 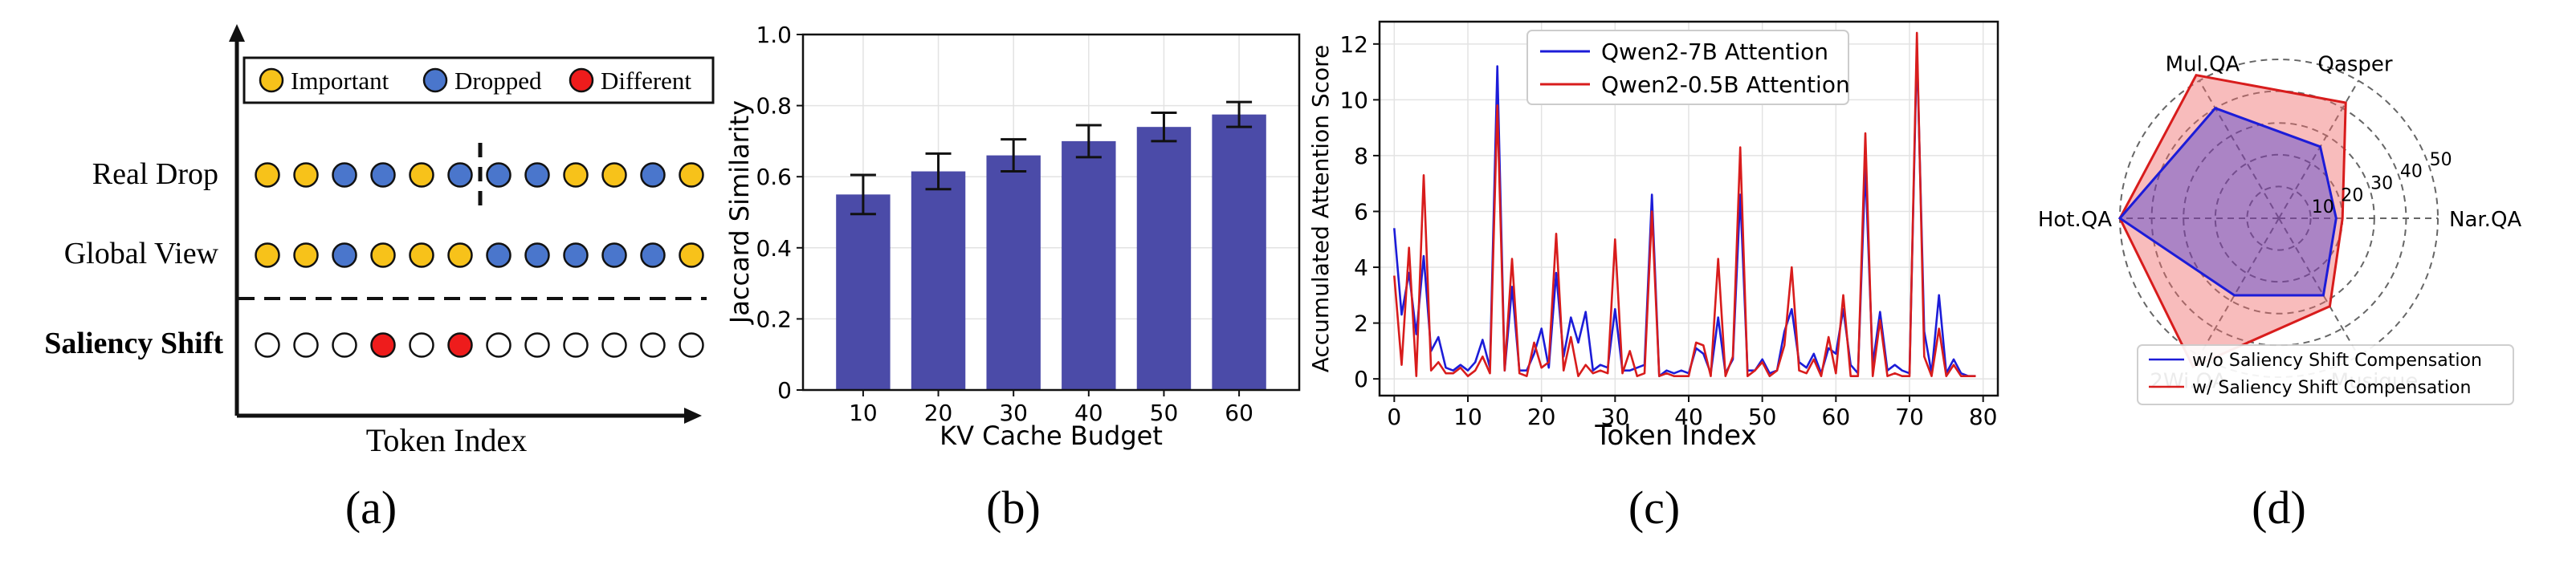 I want to click on panel-a-dot-grid, so click(x=479, y=260).